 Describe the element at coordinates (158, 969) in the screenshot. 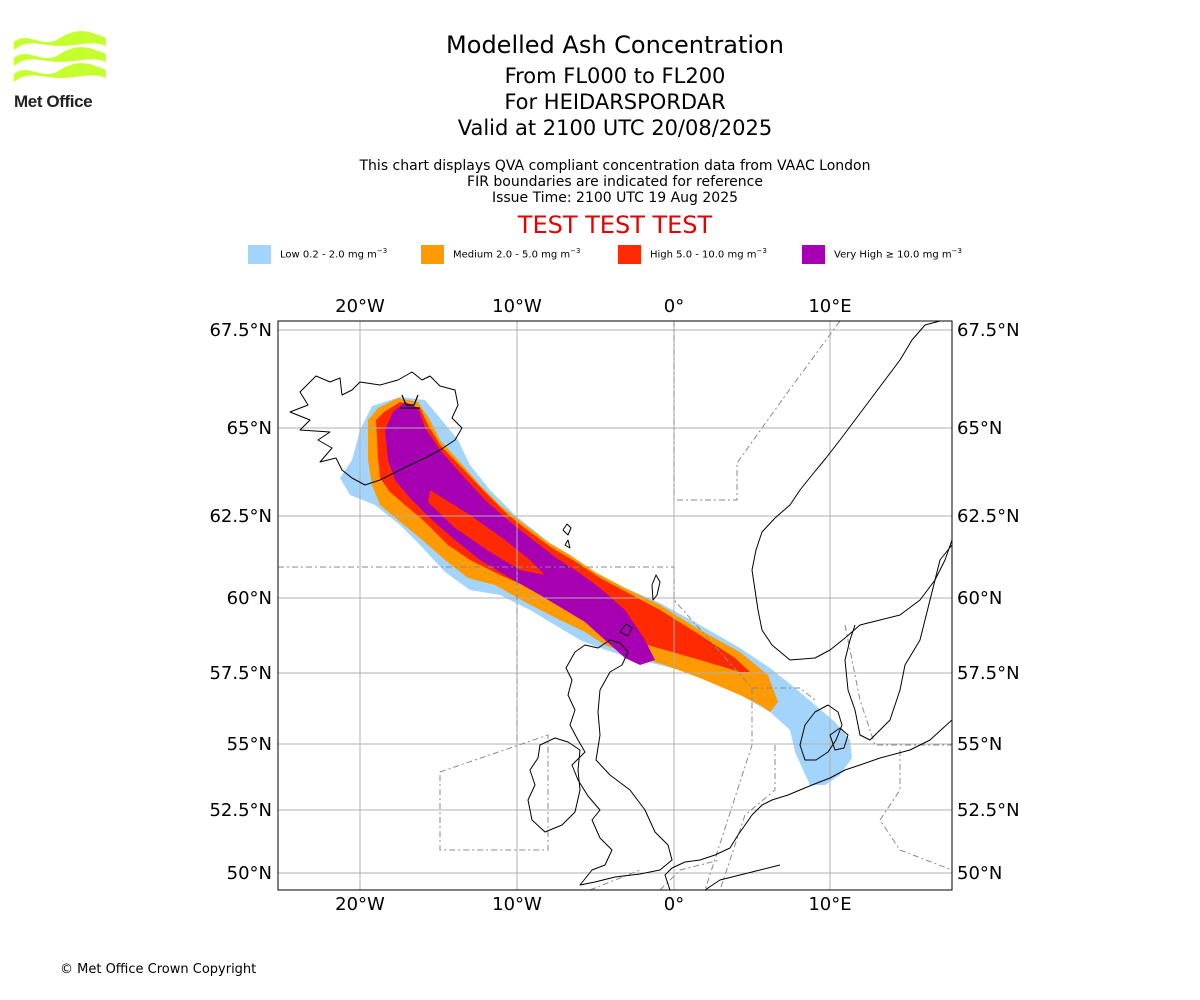

I see `copyright-notice: © Met Office Crown Copyright` at that location.